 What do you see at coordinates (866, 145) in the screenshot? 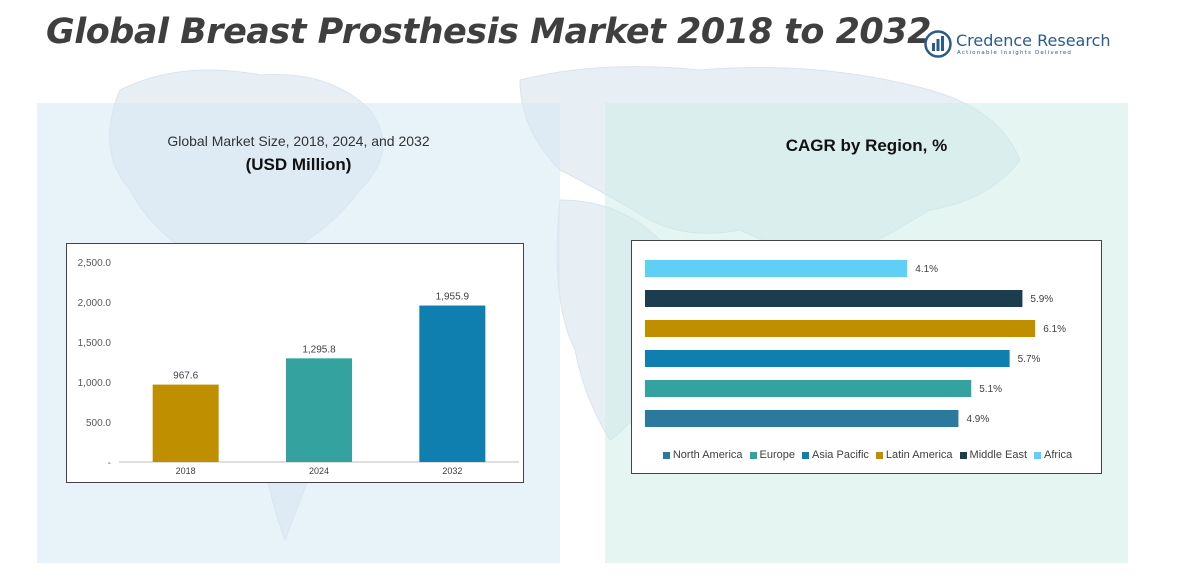
I see `cagr-title: CAGR by Region, %` at bounding box center [866, 145].